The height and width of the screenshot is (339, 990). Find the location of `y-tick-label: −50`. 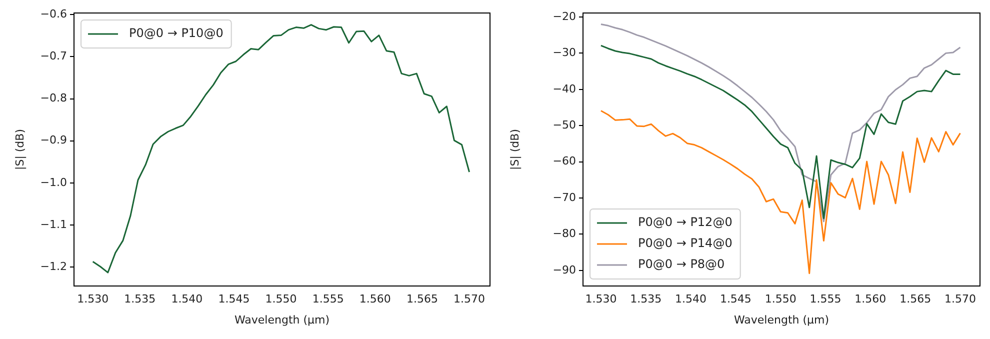

y-tick-label: −50 is located at coordinates (564, 125).